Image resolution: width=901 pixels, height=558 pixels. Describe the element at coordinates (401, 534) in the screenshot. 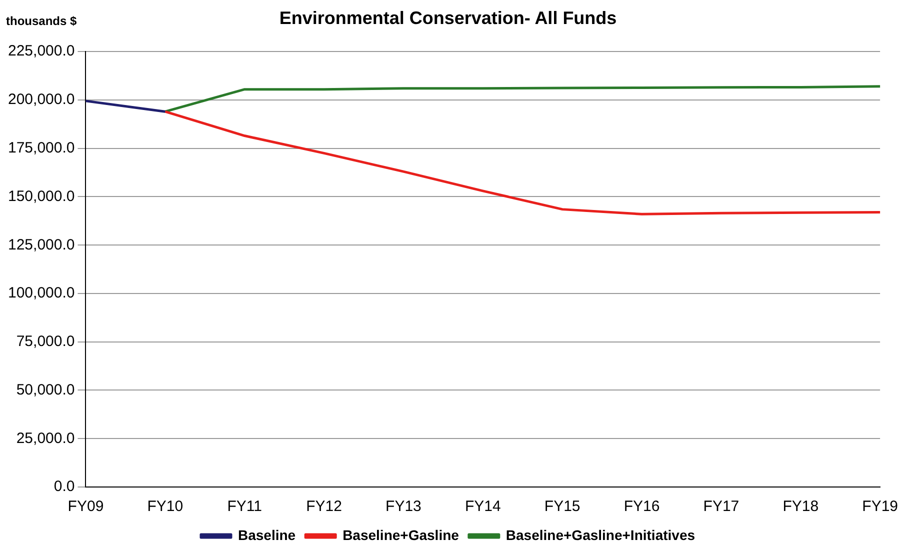

I see `legend-label: Baseline+Gasline` at that location.